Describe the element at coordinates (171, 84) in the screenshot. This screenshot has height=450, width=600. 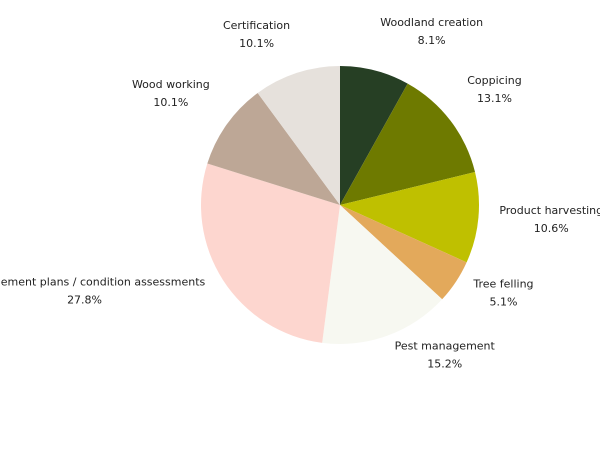
I see `slice-label: Wood working` at that location.